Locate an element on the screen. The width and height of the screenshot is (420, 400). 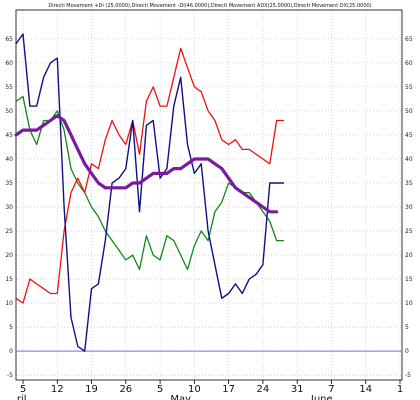
y-tick-label-right: 55 is located at coordinates (409, 87).